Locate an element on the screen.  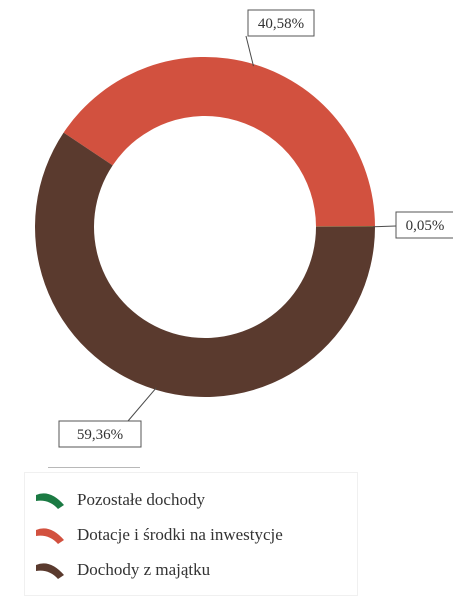
legend-swatch-pozostale is located at coordinates (50, 501).